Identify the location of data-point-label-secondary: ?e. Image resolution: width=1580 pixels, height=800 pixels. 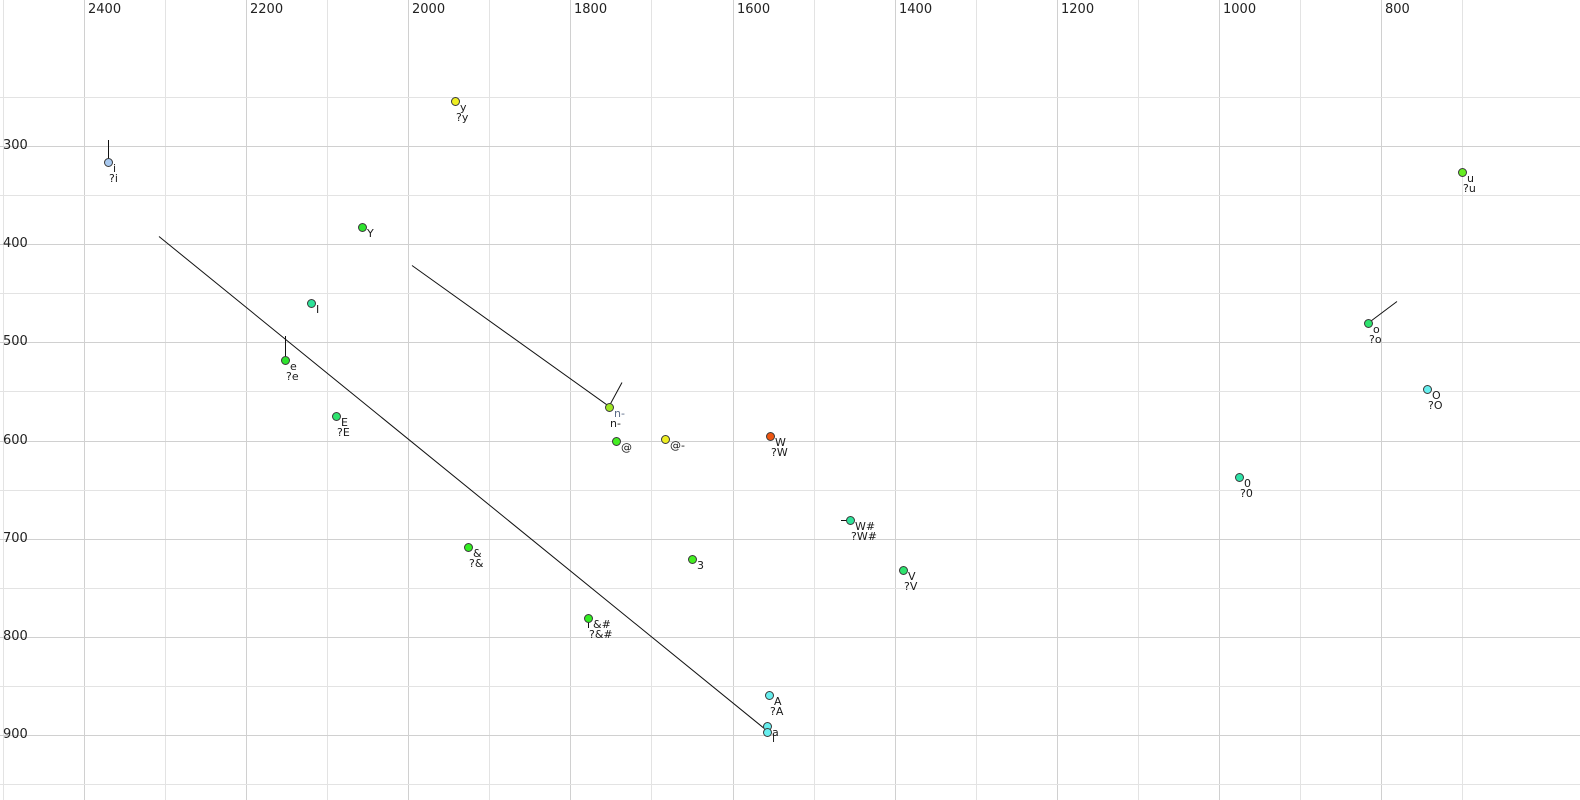
(292, 376).